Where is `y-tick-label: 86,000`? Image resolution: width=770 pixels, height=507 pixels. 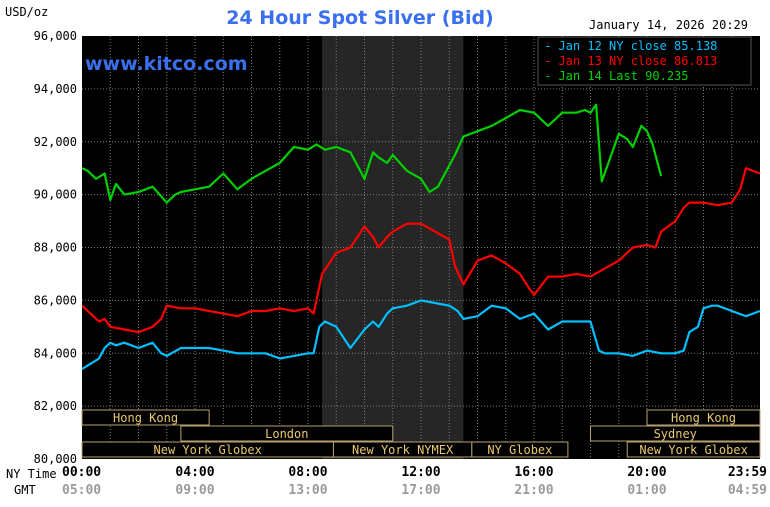
y-tick-label: 86,000 is located at coordinates (55, 300).